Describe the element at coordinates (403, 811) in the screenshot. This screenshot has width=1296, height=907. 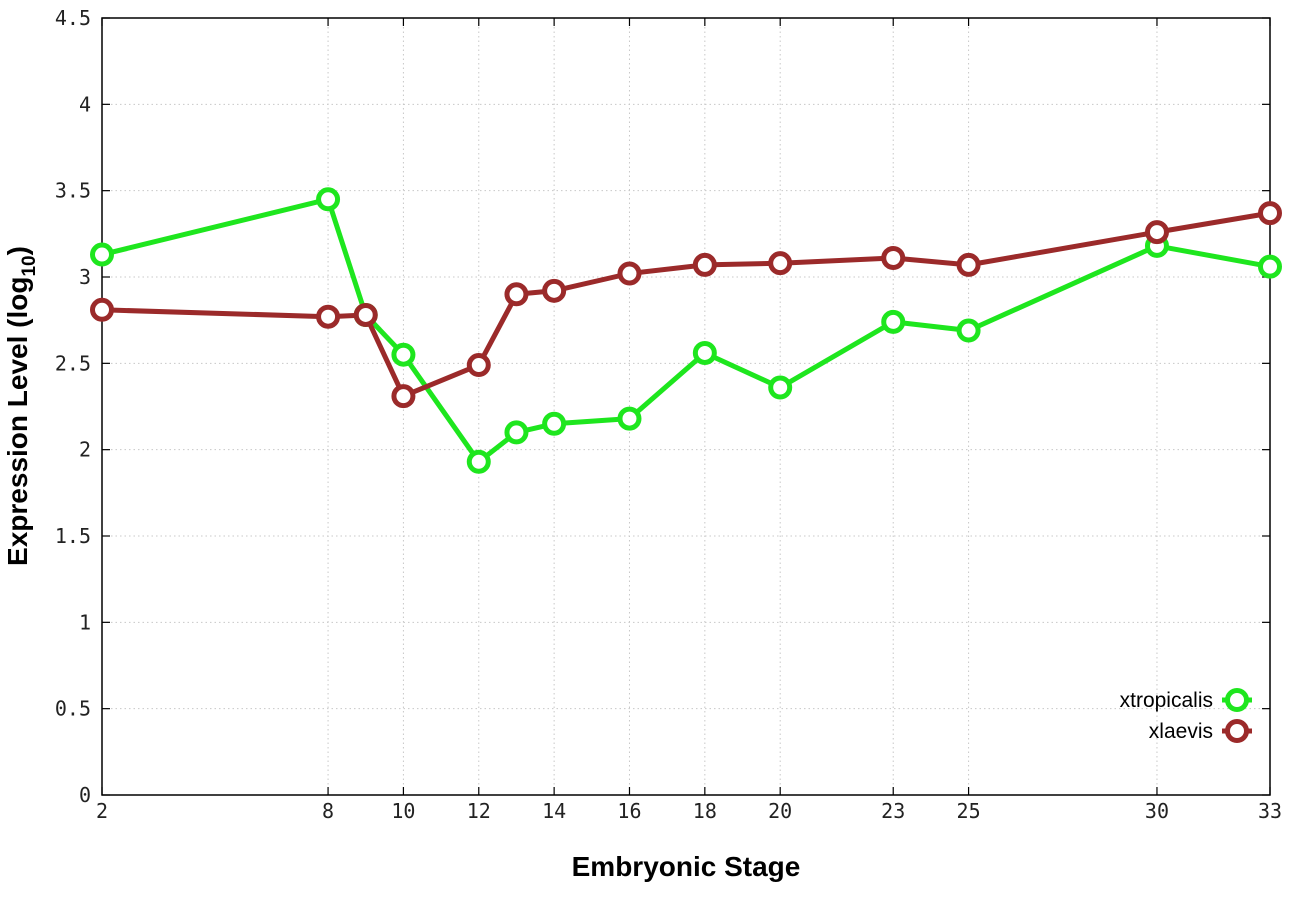
I see `x-tick-label: 10` at that location.